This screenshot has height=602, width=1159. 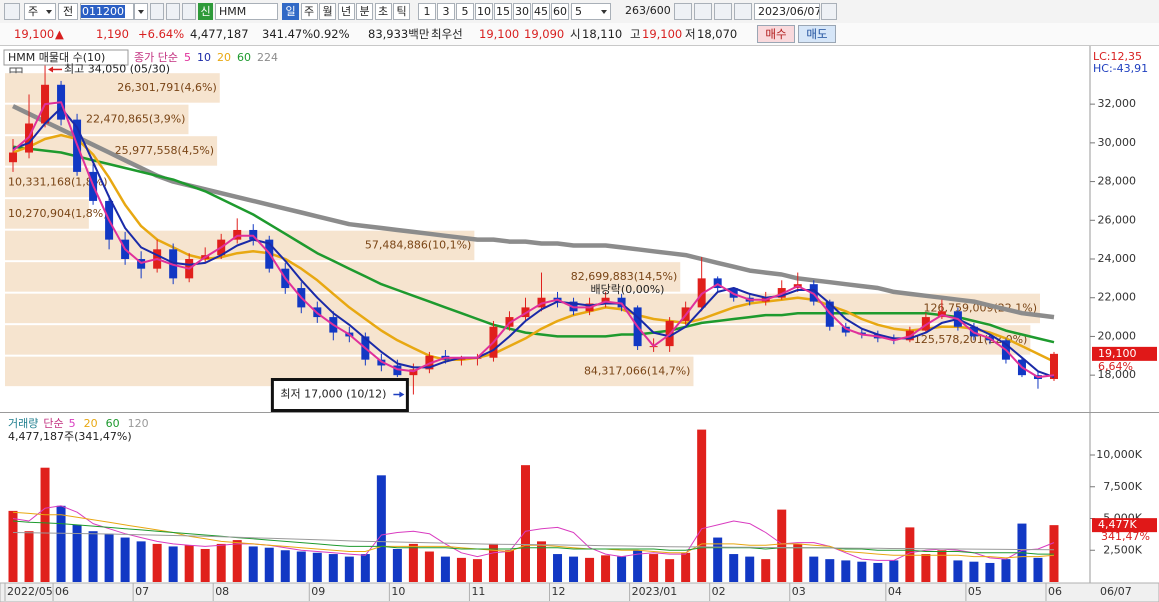 What do you see at coordinates (522, 11) in the screenshot?
I see `interval-button: 30` at bounding box center [522, 11].